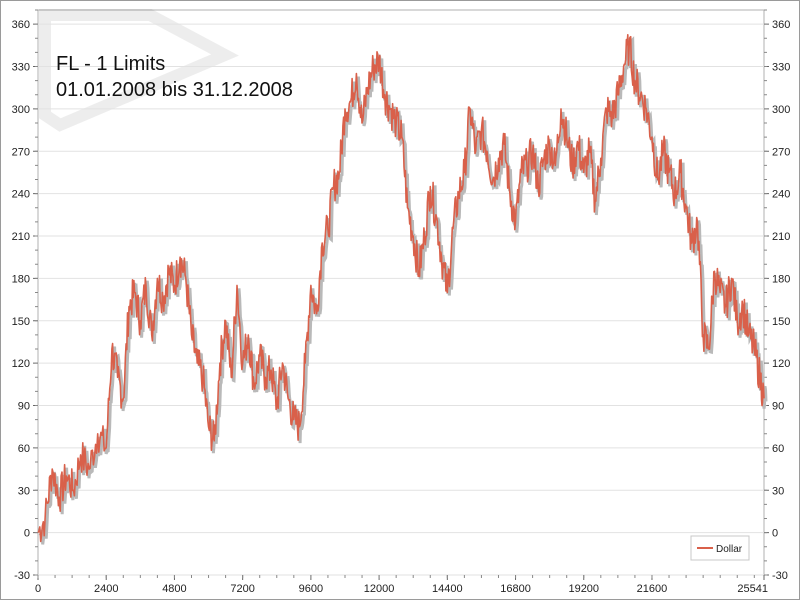 The image size is (800, 600). Describe the element at coordinates (752, 589) in the screenshot. I see `x-tick-label: 25541` at that location.